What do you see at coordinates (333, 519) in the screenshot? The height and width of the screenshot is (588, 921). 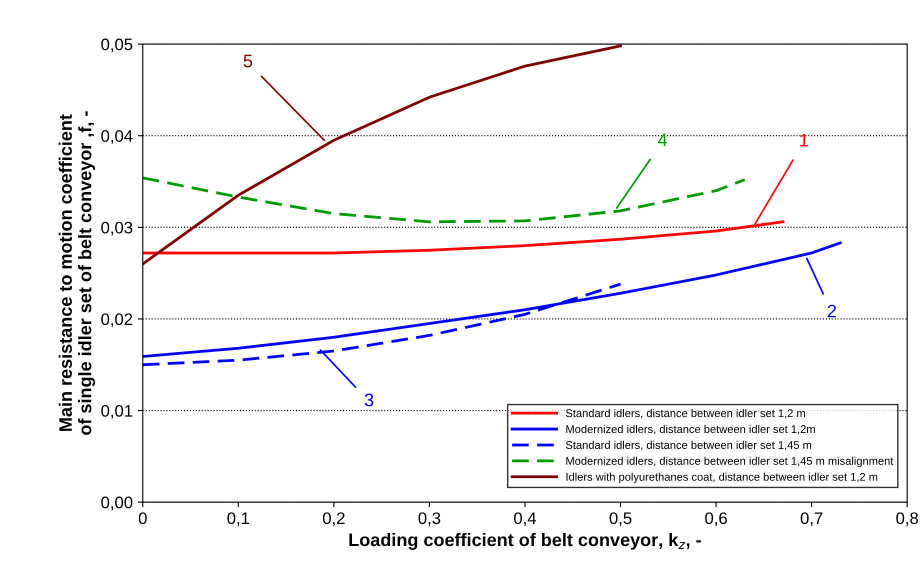 I see `x-tick-label: 0,2` at bounding box center [333, 519].